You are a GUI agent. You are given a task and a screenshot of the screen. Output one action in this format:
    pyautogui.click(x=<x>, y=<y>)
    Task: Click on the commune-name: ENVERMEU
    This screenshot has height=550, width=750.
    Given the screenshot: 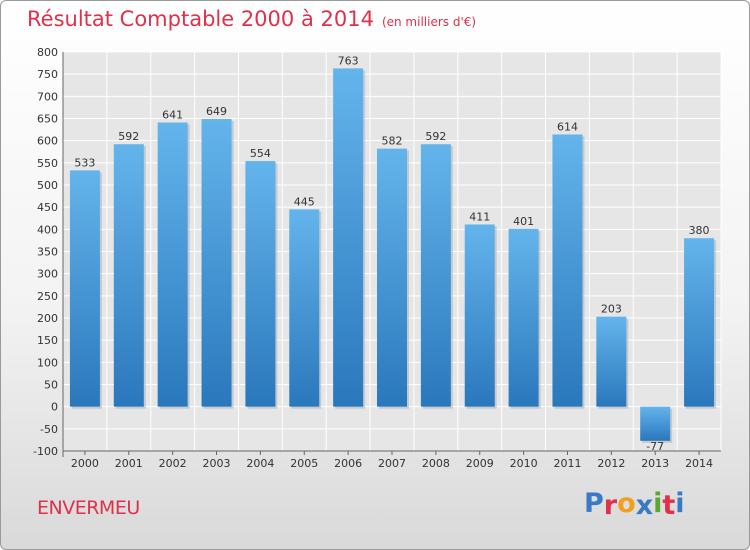 What is the action you would take?
    pyautogui.click(x=88, y=508)
    